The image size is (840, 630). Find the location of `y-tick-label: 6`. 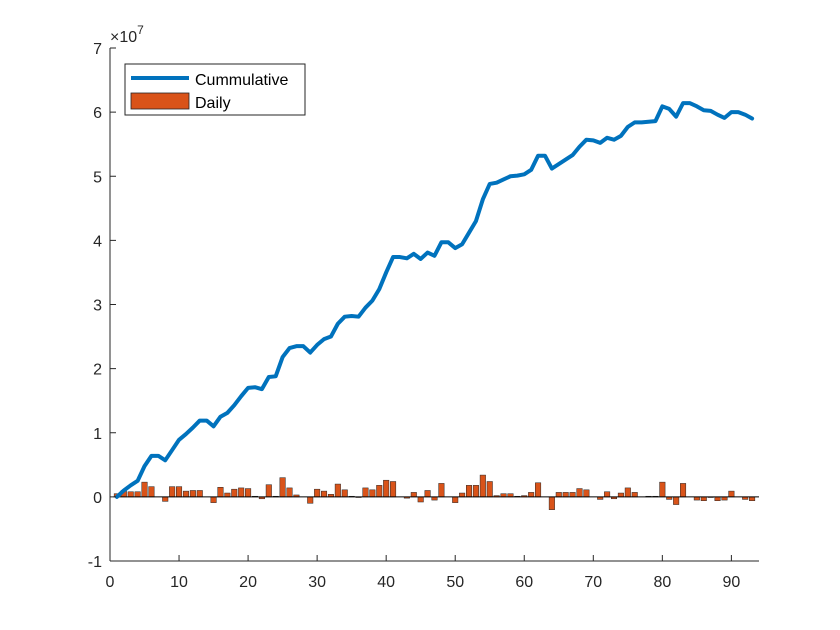

y-tick-label: 6 is located at coordinates (97, 113).